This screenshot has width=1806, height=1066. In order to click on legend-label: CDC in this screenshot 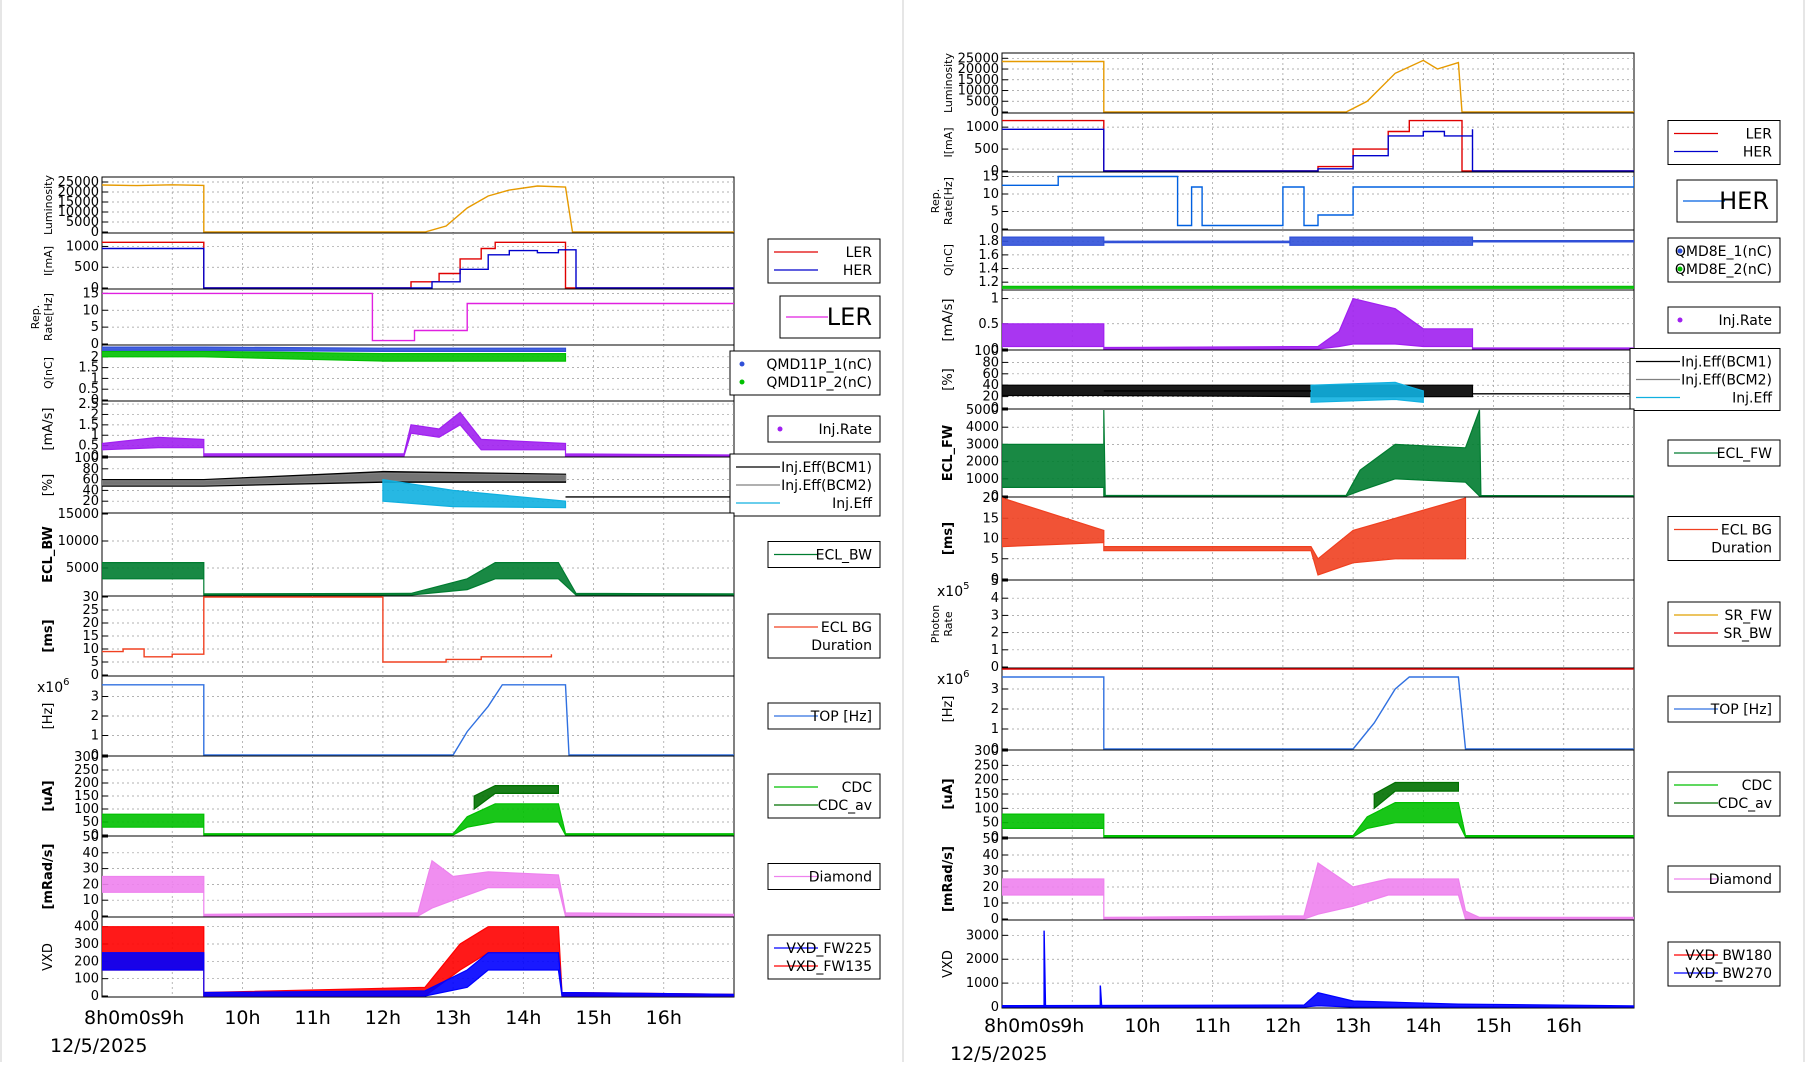, I will do `click(857, 788)`.